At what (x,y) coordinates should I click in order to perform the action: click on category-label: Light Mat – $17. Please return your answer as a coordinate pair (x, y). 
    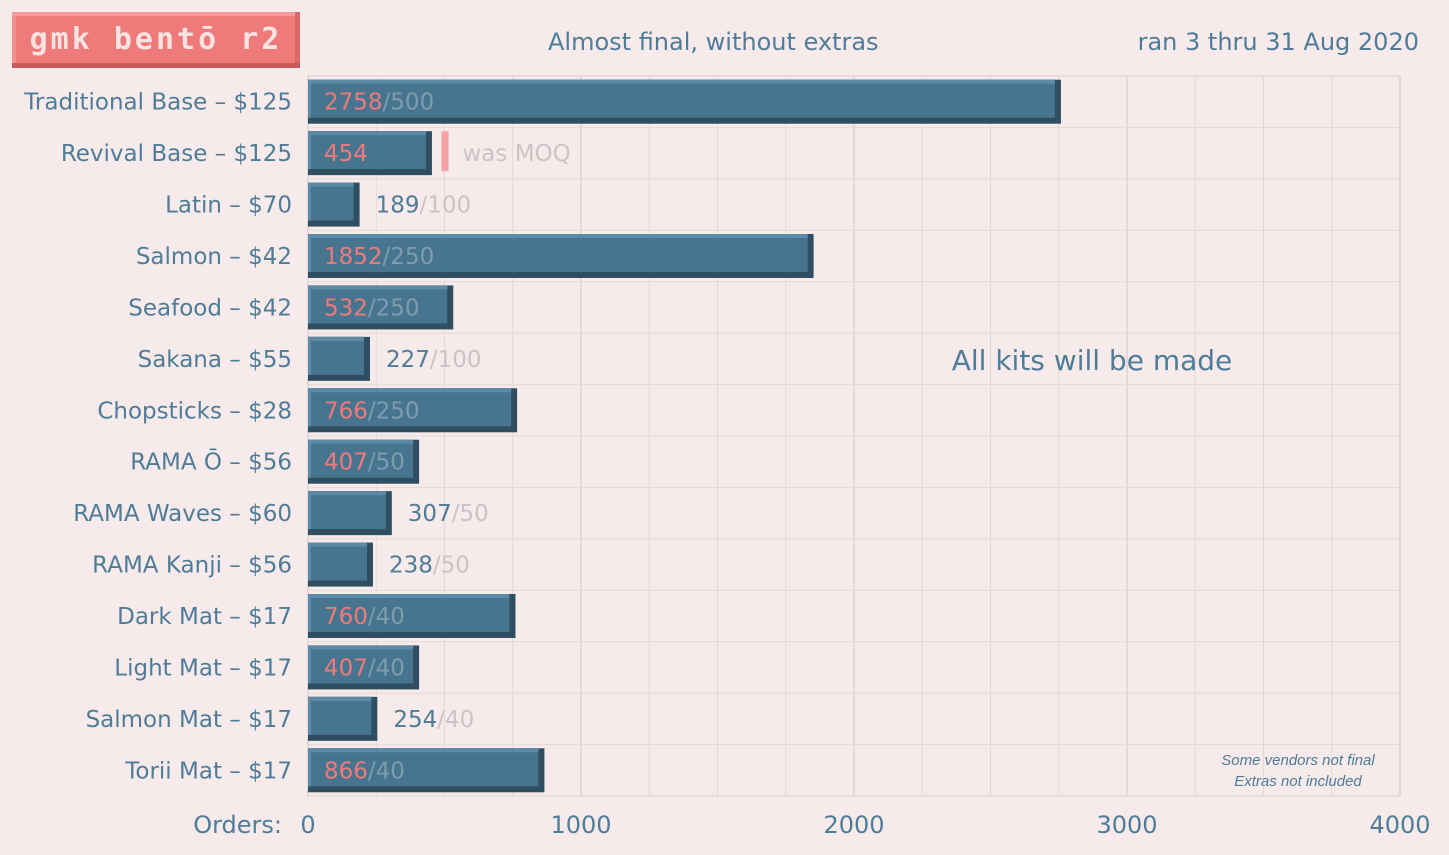
    Looking at the image, I should click on (203, 668).